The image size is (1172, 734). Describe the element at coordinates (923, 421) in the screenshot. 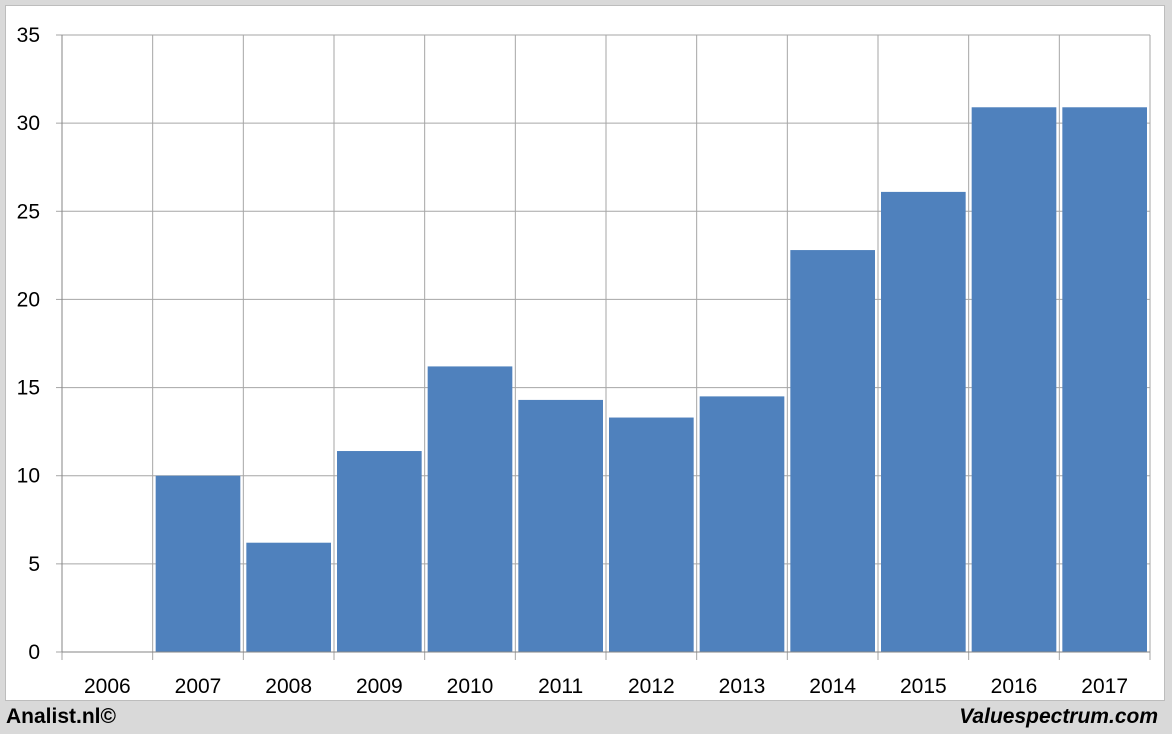

I see `bar-2015` at that location.